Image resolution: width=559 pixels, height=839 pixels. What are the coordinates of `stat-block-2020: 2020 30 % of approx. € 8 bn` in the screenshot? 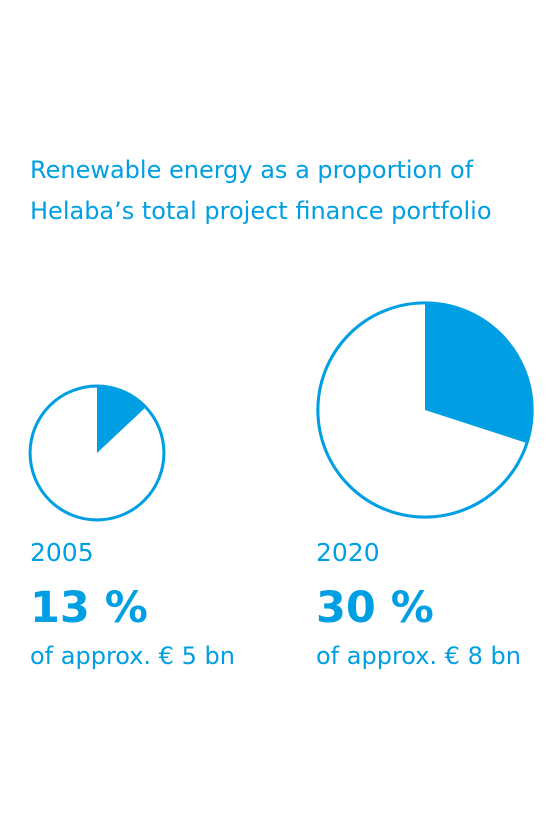 It's located at (418, 604).